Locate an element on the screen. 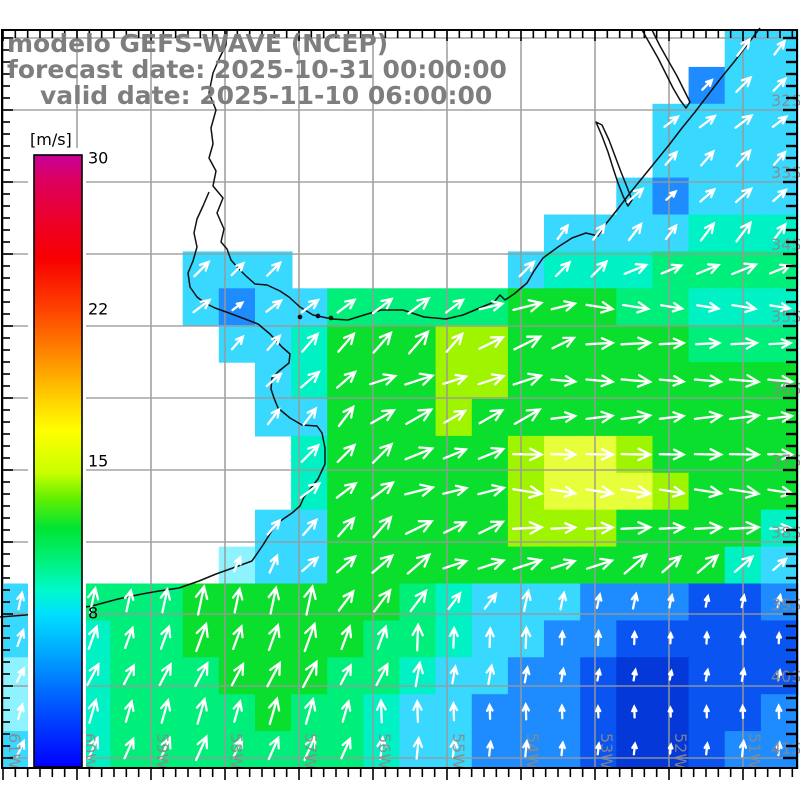  lat-label: 38S is located at coordinates (785, 532).